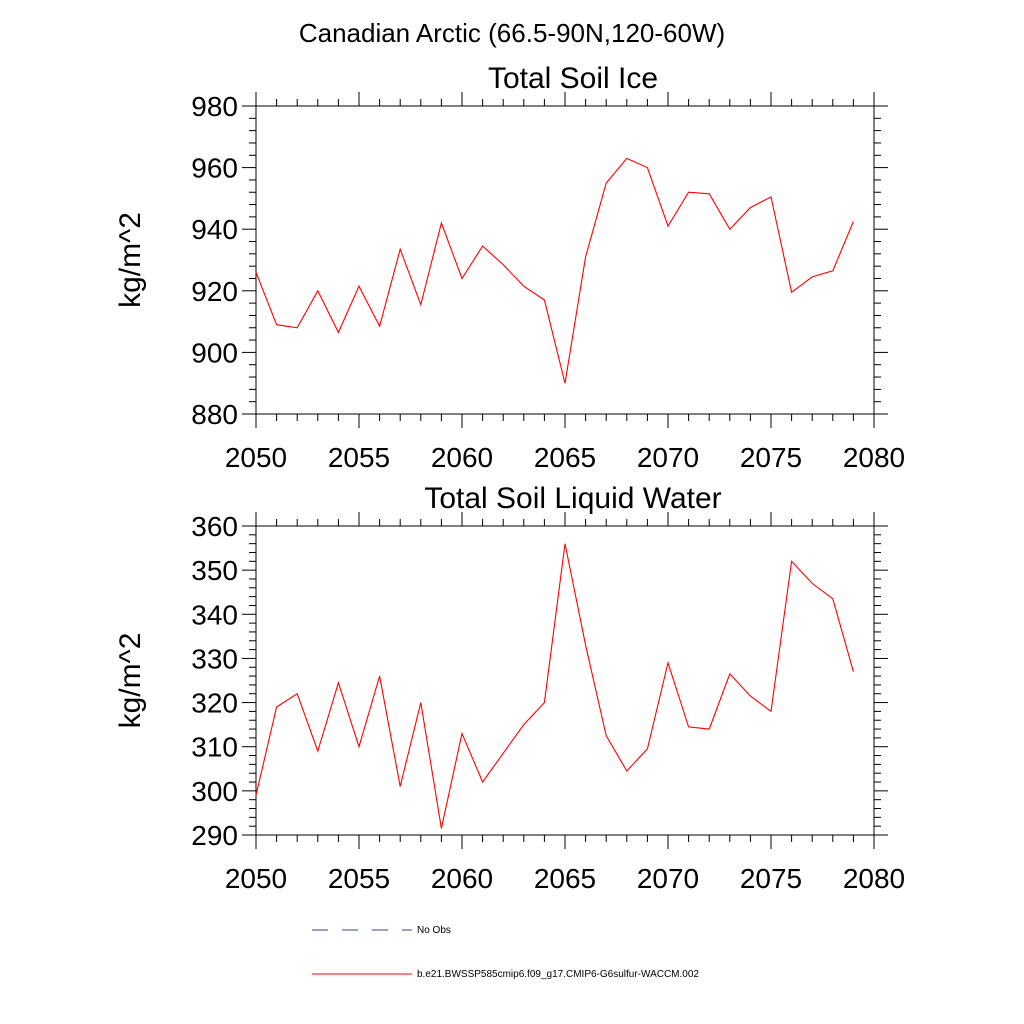  I want to click on y-tick-label: 330, so click(214, 658).